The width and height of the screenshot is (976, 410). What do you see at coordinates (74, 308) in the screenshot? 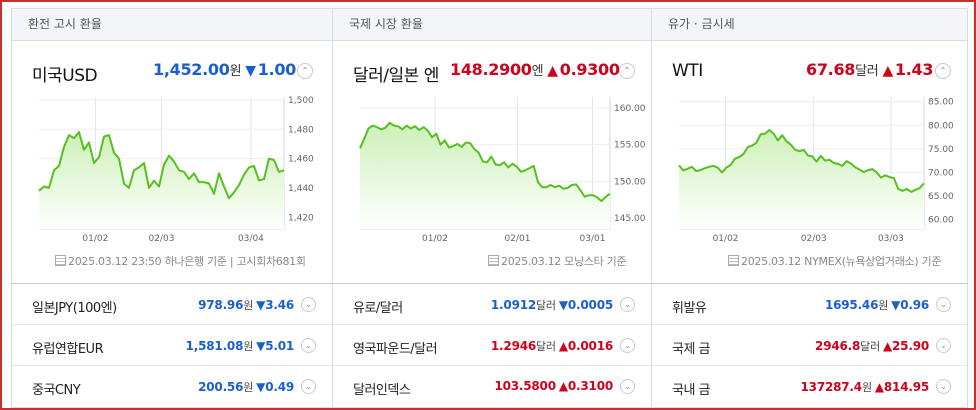
I see `row-name: 일본JPY(100엔)` at bounding box center [74, 308].